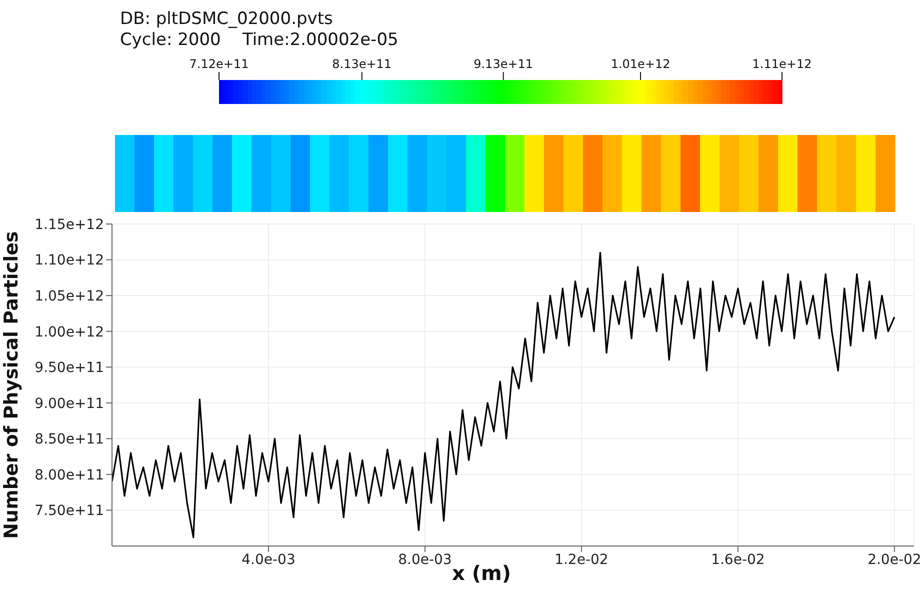 This screenshot has height=592, width=924. What do you see at coordinates (219, 64) in the screenshot?
I see `color-bar-label: 7.12e+11` at bounding box center [219, 64].